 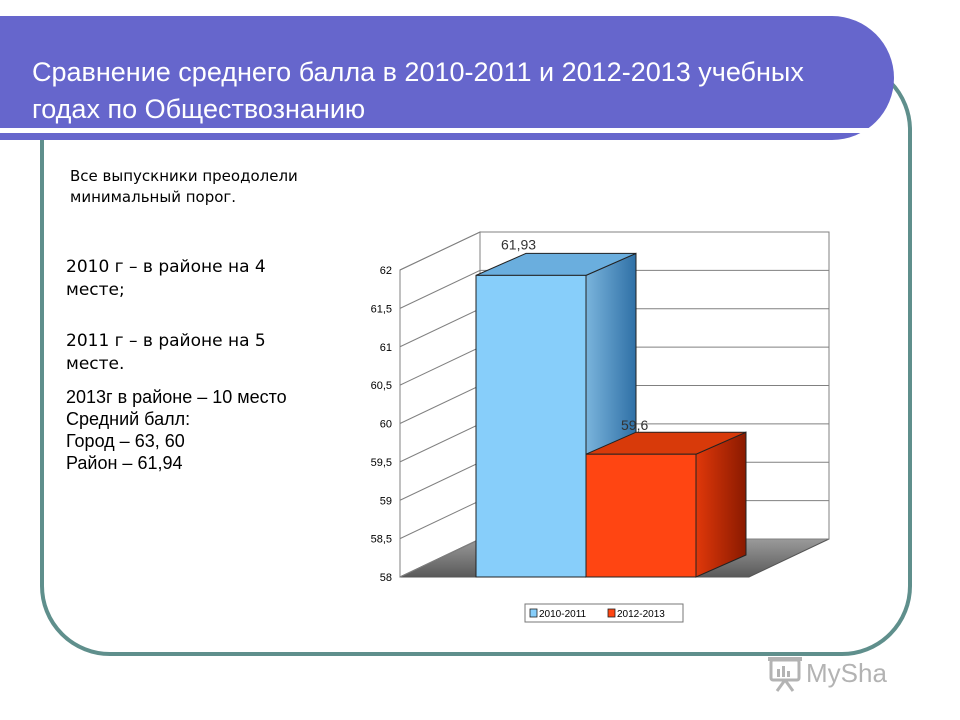 I want to click on watermark-text: MySha, so click(x=846, y=673).